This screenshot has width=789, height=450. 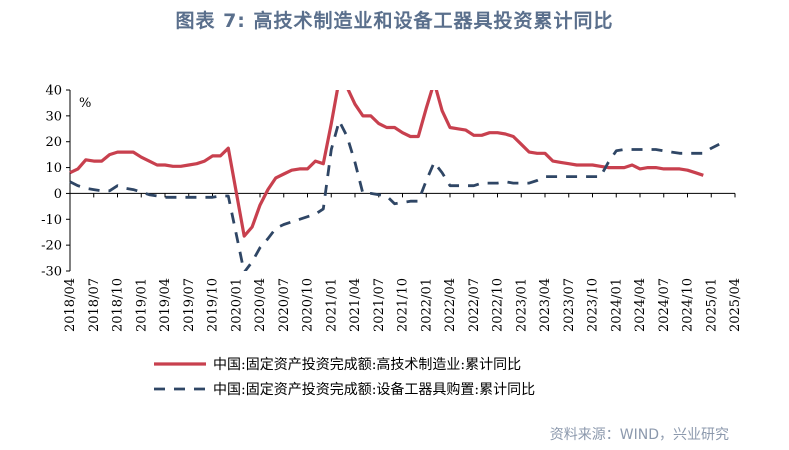 What do you see at coordinates (141, 305) in the screenshot?
I see `x-tick-label: 2019/01` at bounding box center [141, 305].